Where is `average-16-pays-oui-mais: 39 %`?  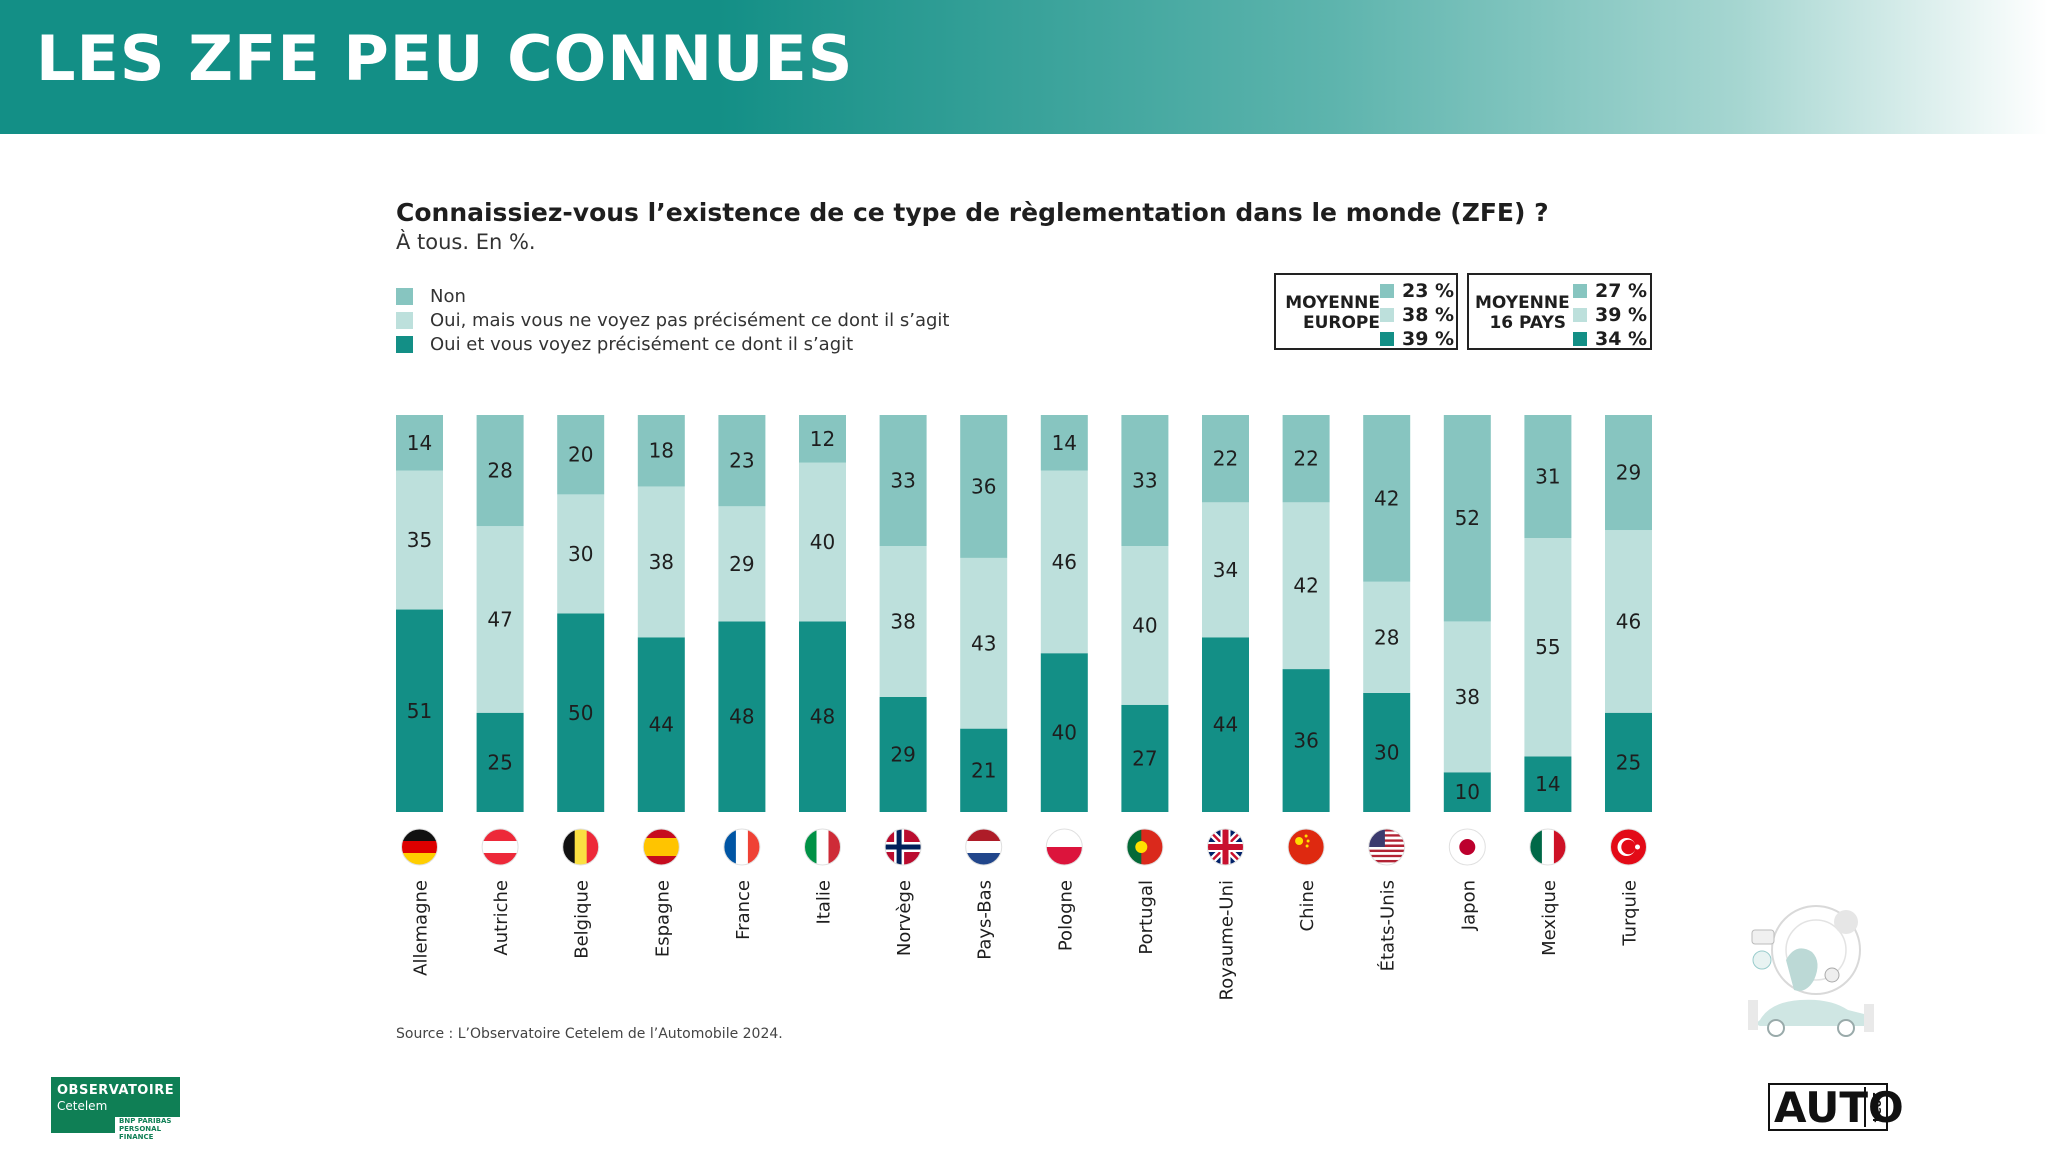
average-16-pays-oui-mais: 39 % is located at coordinates (1621, 315).